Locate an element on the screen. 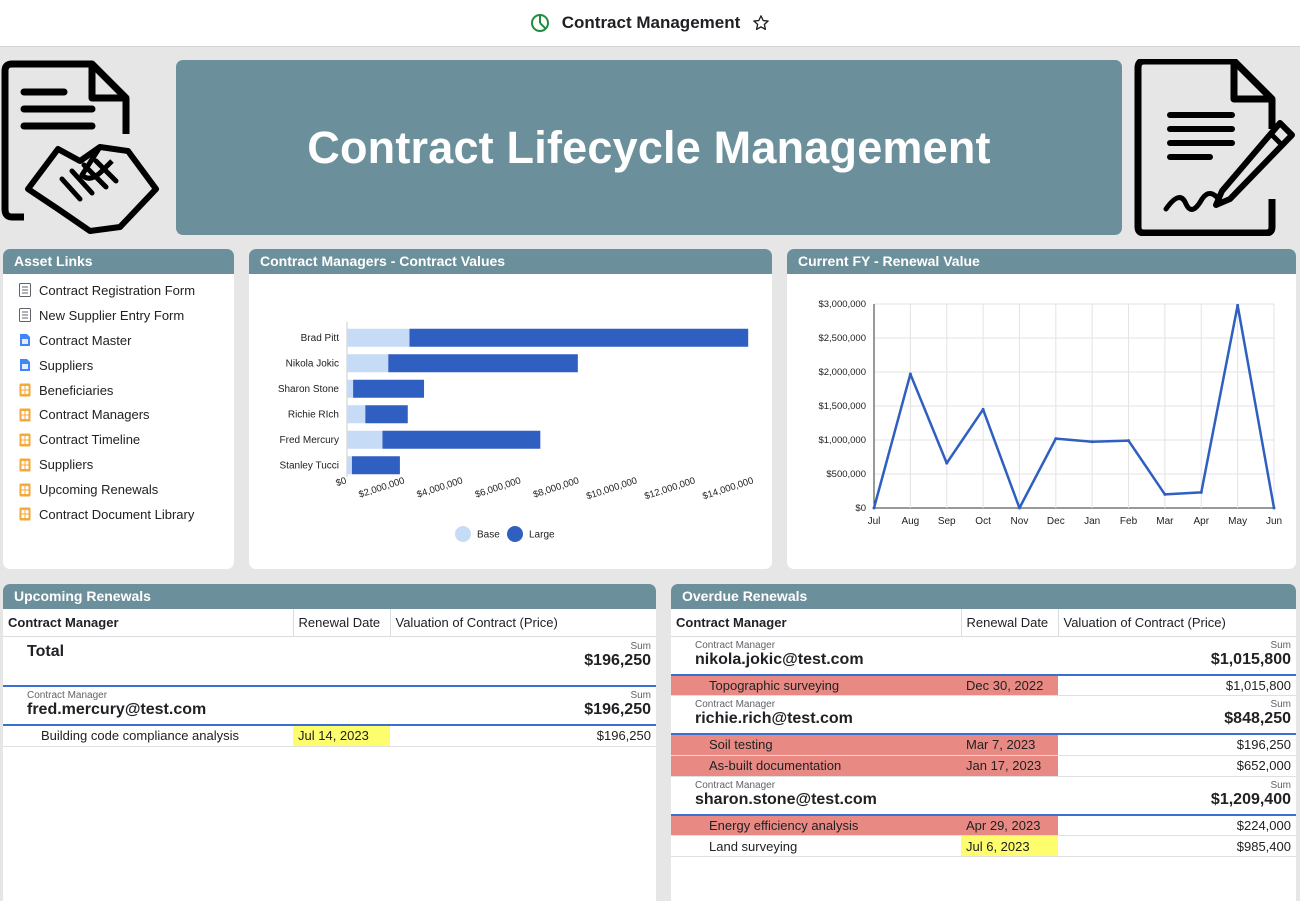 This screenshot has height=901, width=1300. asset-link-label: Contract Master is located at coordinates (85, 340).